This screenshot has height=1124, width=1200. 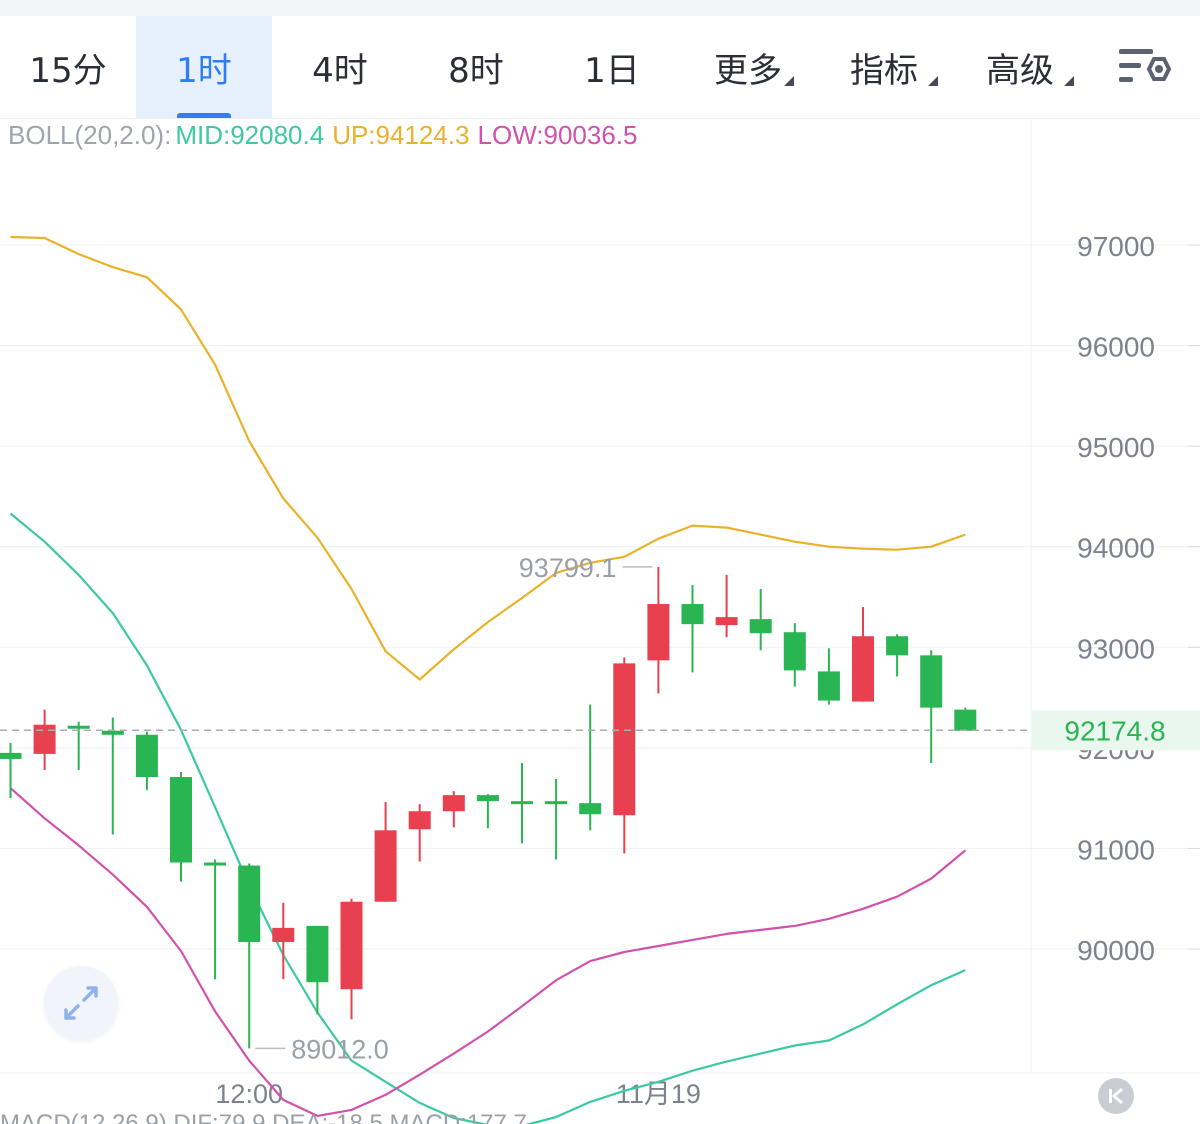 I want to click on boll-name: BOLL(20,2.0):, so click(x=90, y=135).